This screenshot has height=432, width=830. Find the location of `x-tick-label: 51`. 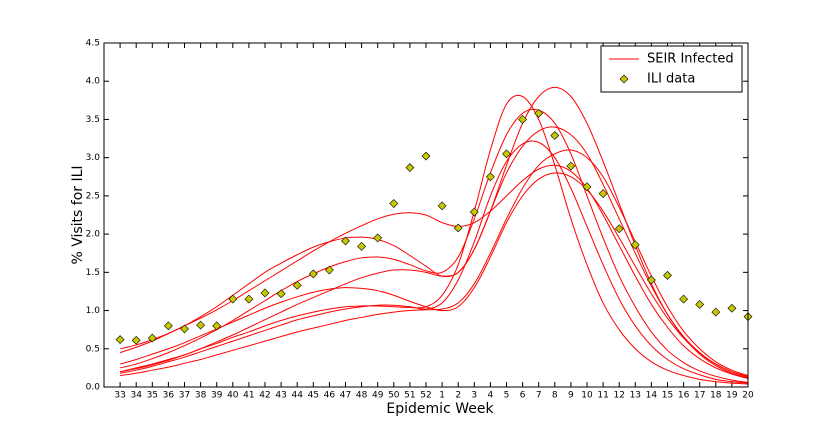

x-tick-label: 51 is located at coordinates (409, 396).